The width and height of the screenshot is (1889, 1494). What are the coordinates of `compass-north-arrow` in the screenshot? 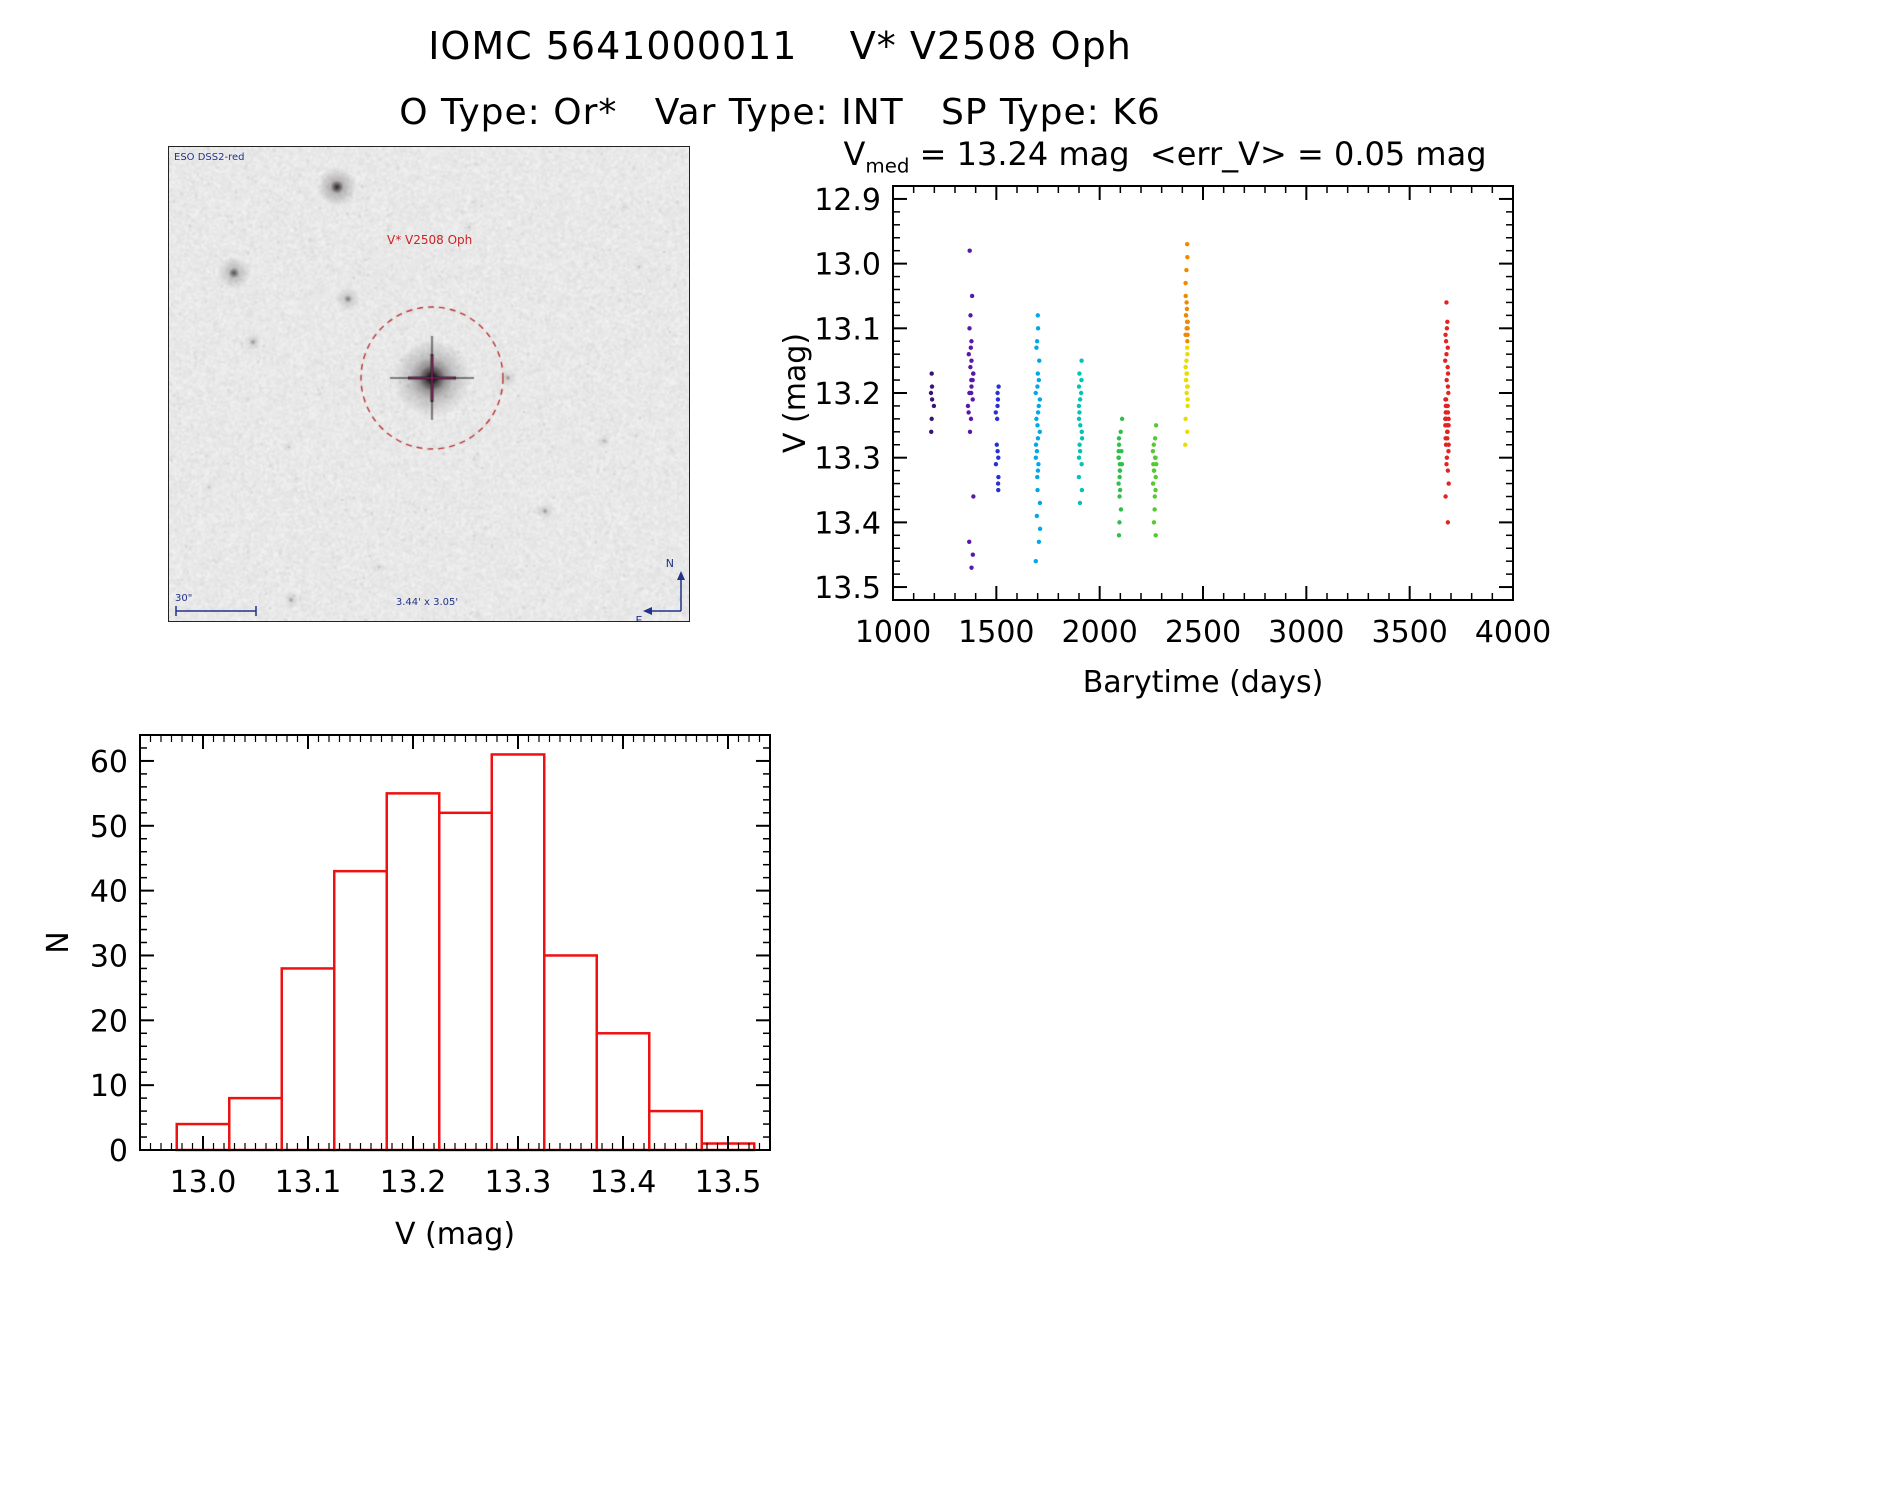 It's located at (681, 575).